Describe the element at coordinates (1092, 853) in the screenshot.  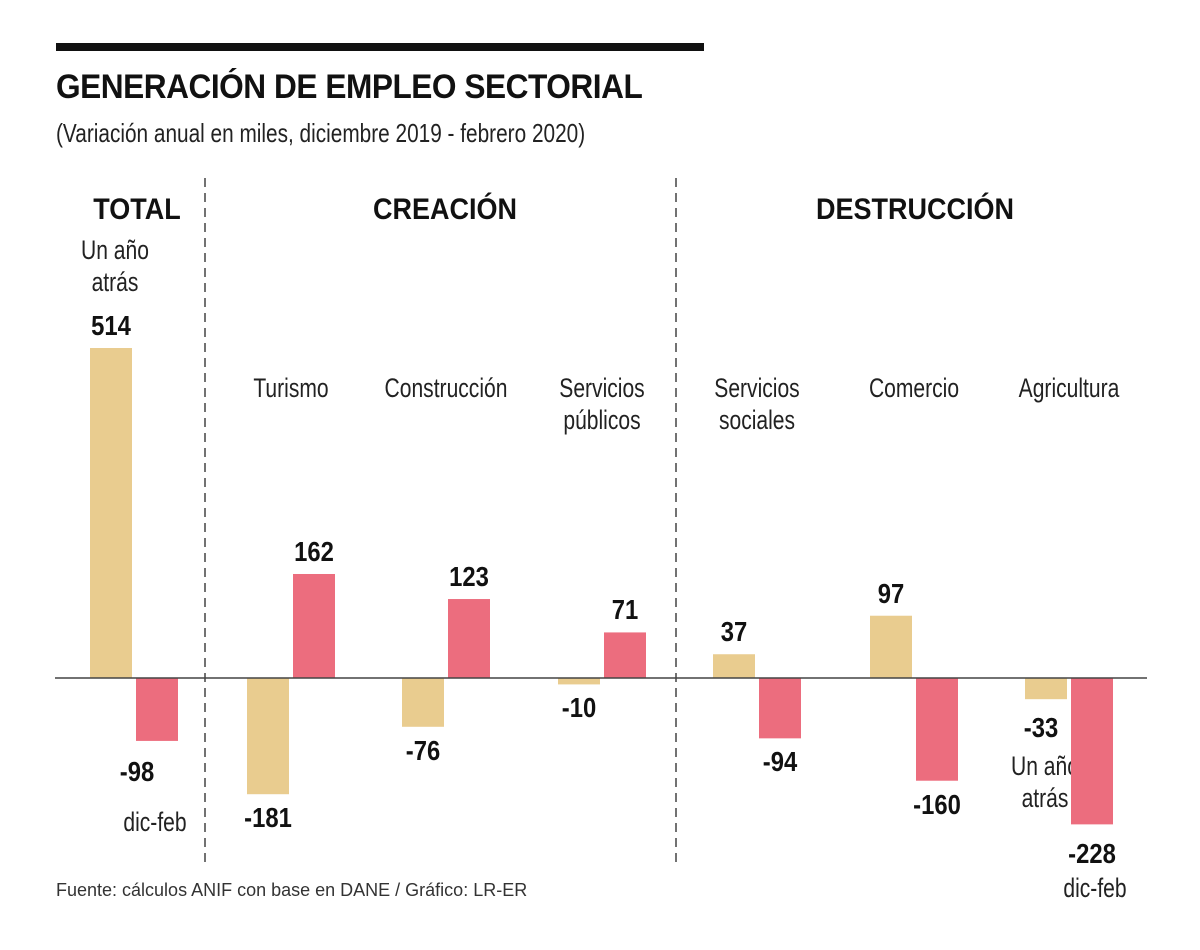
I see `value-label-dec-feb: -228` at that location.